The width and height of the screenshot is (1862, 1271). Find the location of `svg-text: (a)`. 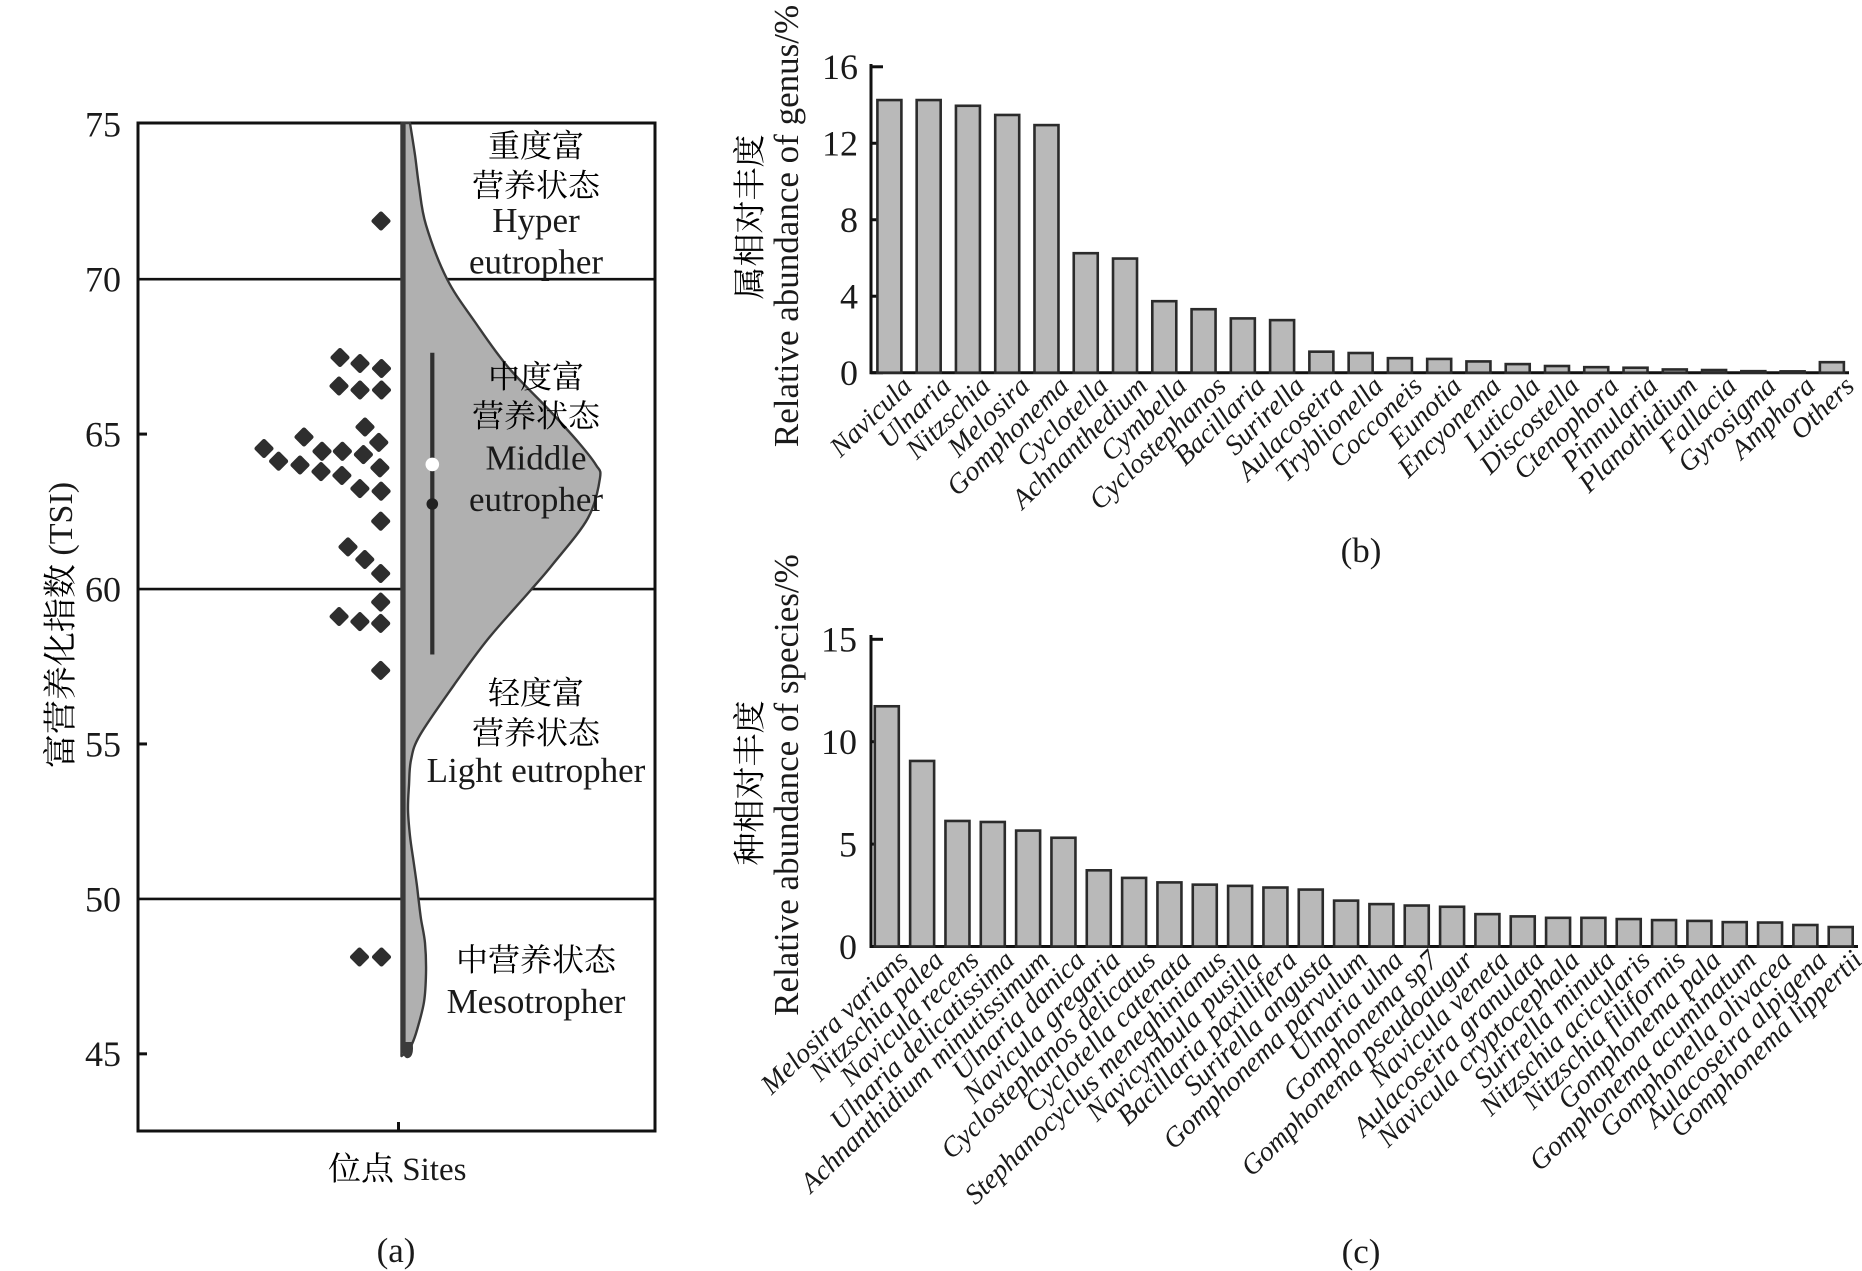

svg-text: (a) is located at coordinates (396, 1250).